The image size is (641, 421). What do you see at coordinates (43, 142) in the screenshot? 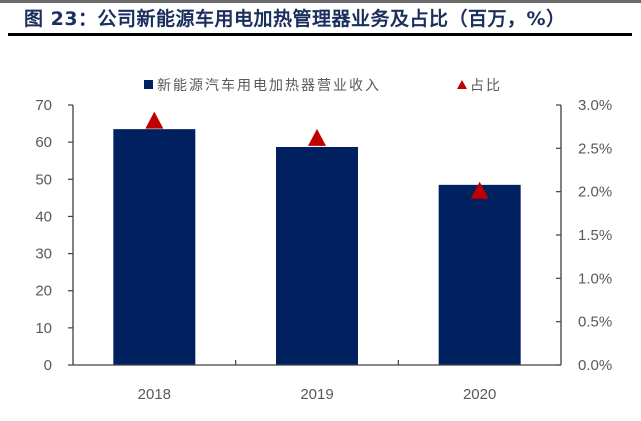
I see `left-tick-label: 60` at bounding box center [43, 142].